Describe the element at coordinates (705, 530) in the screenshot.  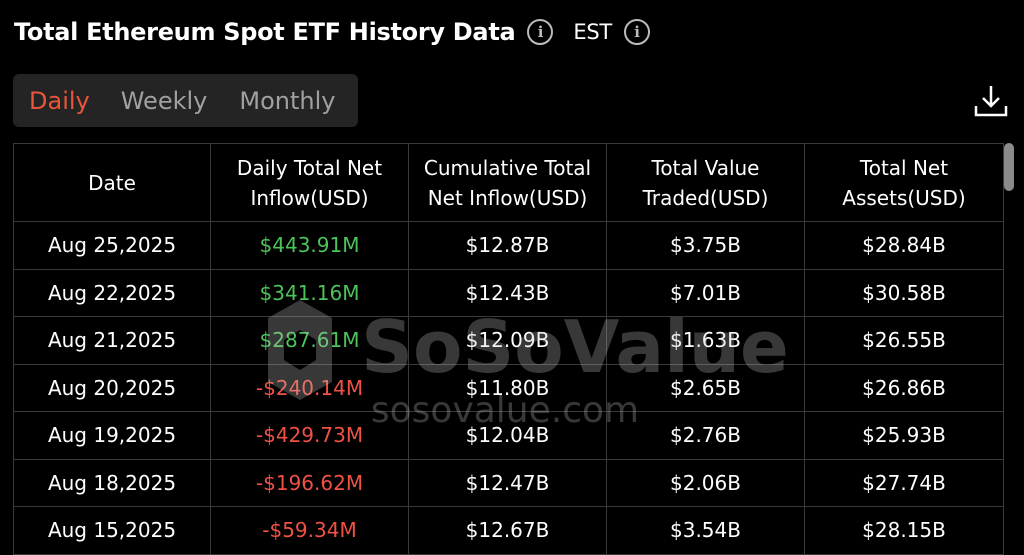
I see `table-cell: $3.54B` at that location.